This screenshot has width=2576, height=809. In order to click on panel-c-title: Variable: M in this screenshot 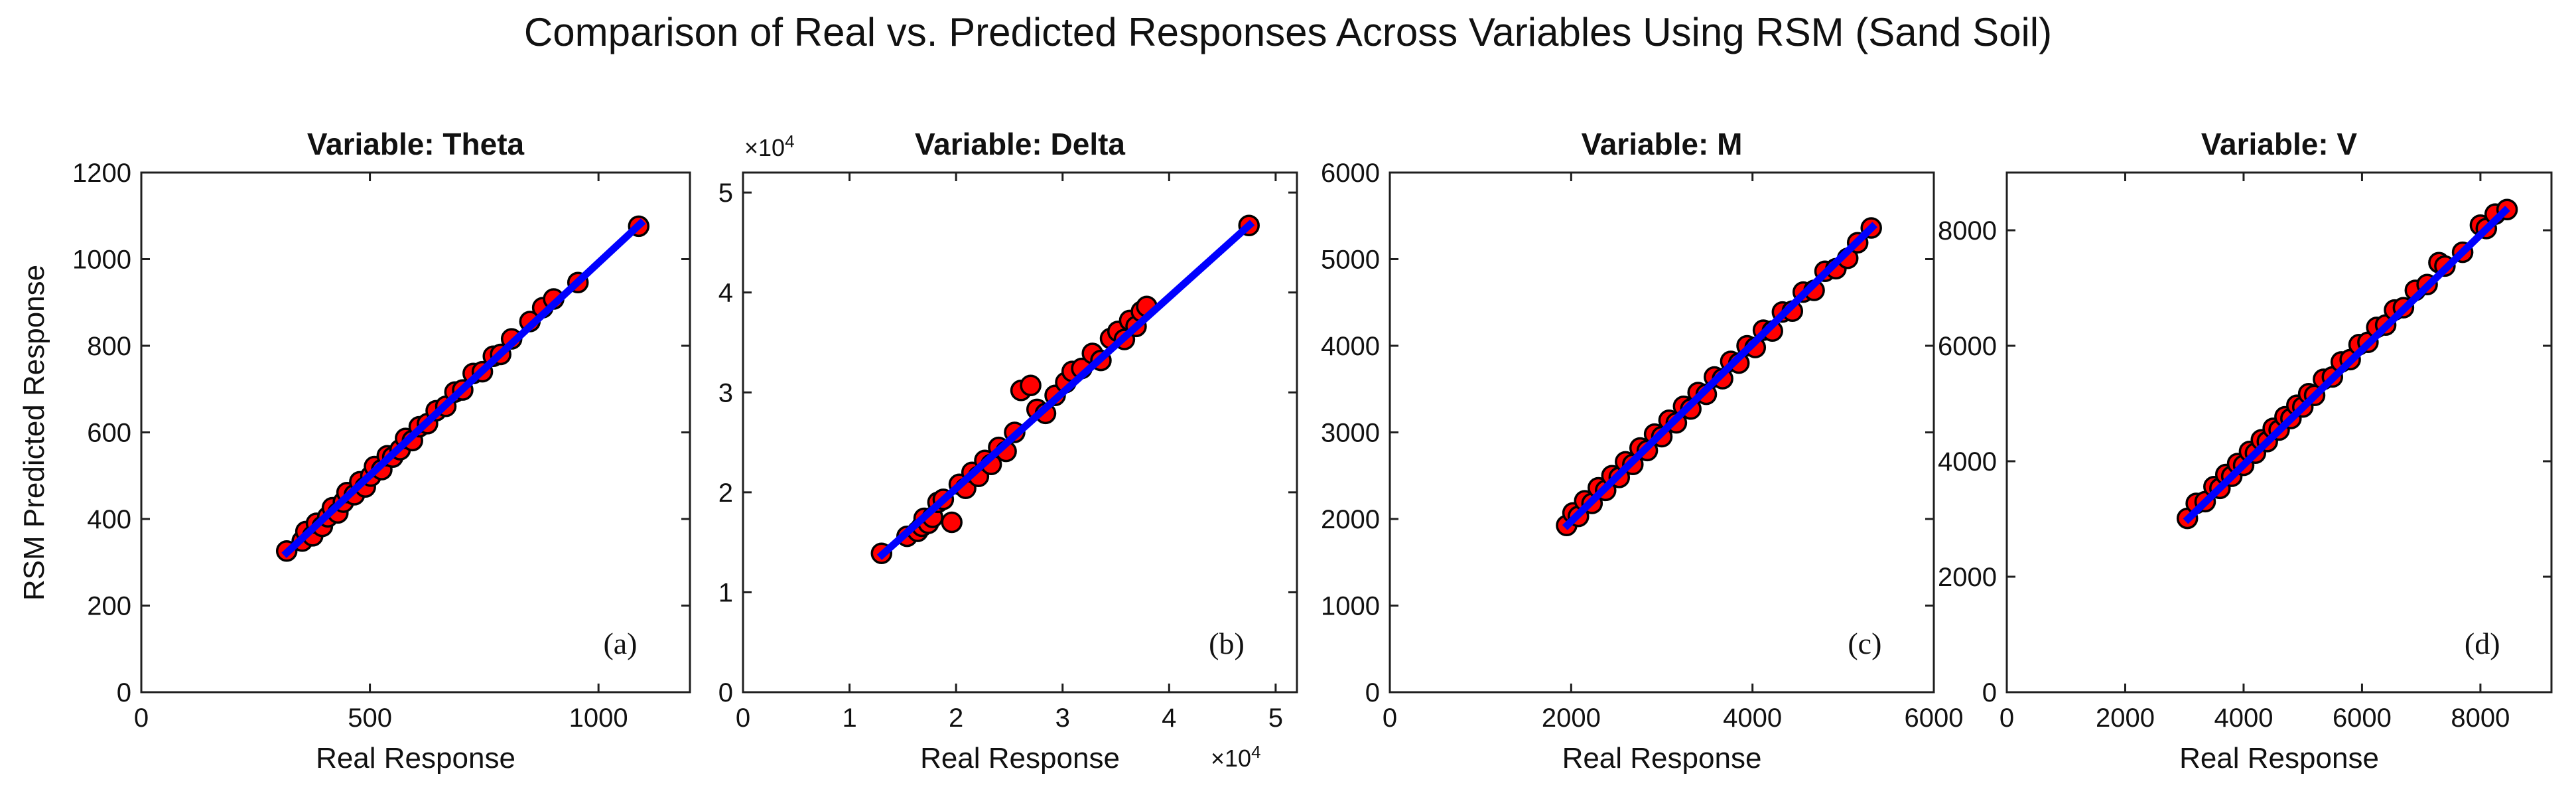, I will do `click(1662, 144)`.